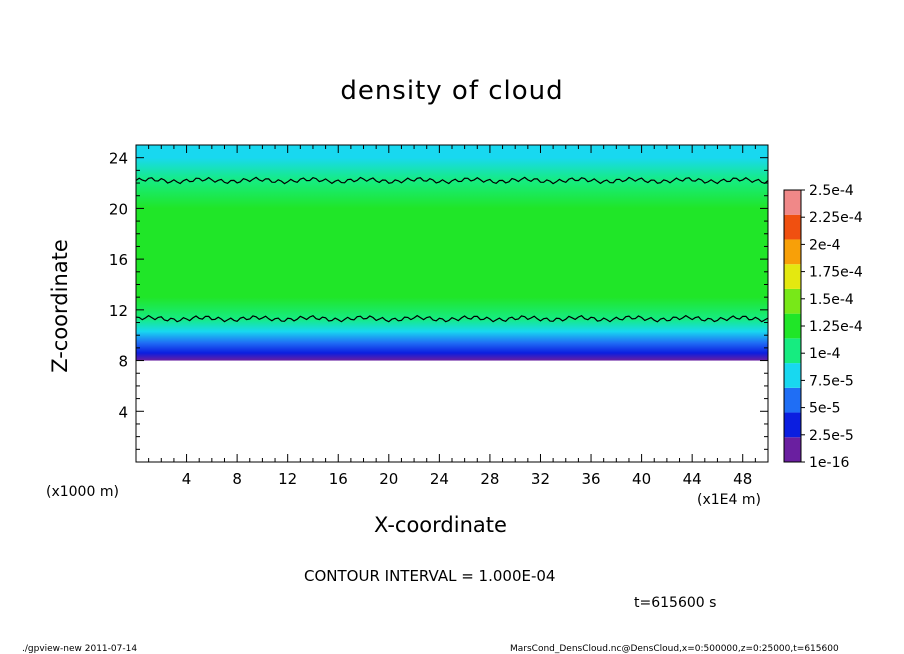 The image size is (904, 654). I want to click on colorbar-label: 1.75e-4, so click(836, 273).